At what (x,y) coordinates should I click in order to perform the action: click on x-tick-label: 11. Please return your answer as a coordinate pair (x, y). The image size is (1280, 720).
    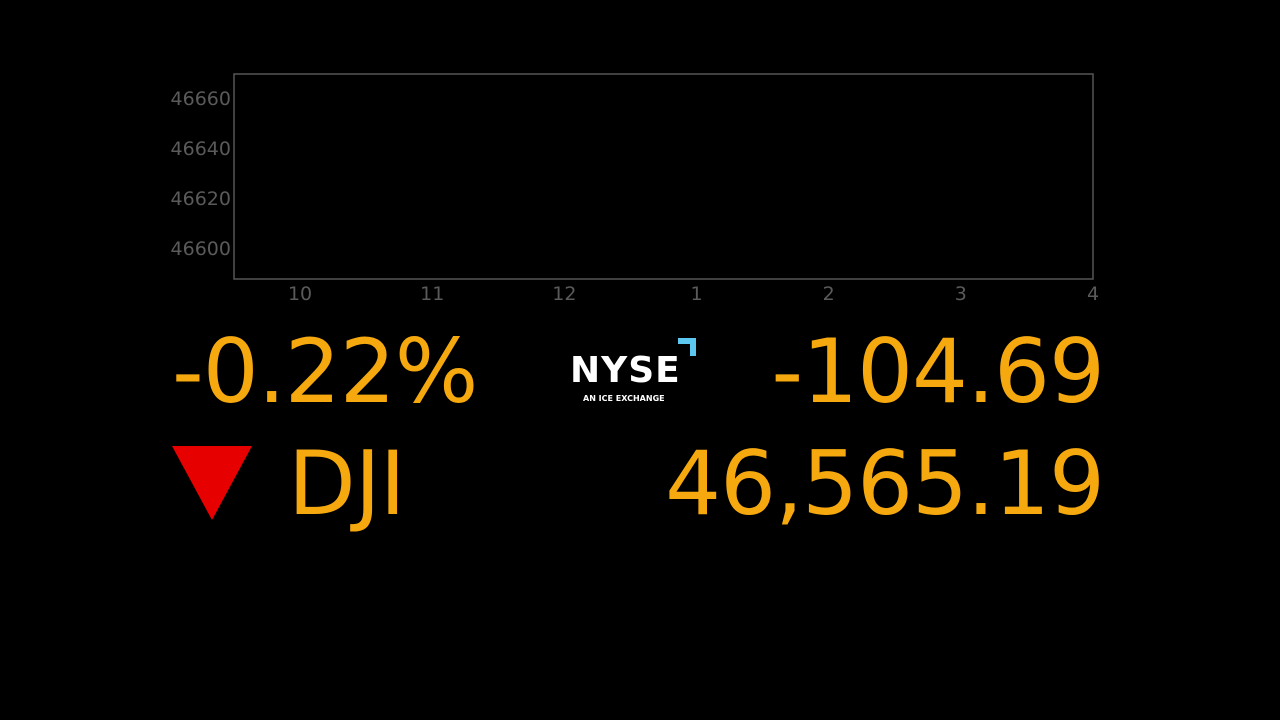
    Looking at the image, I should click on (432, 294).